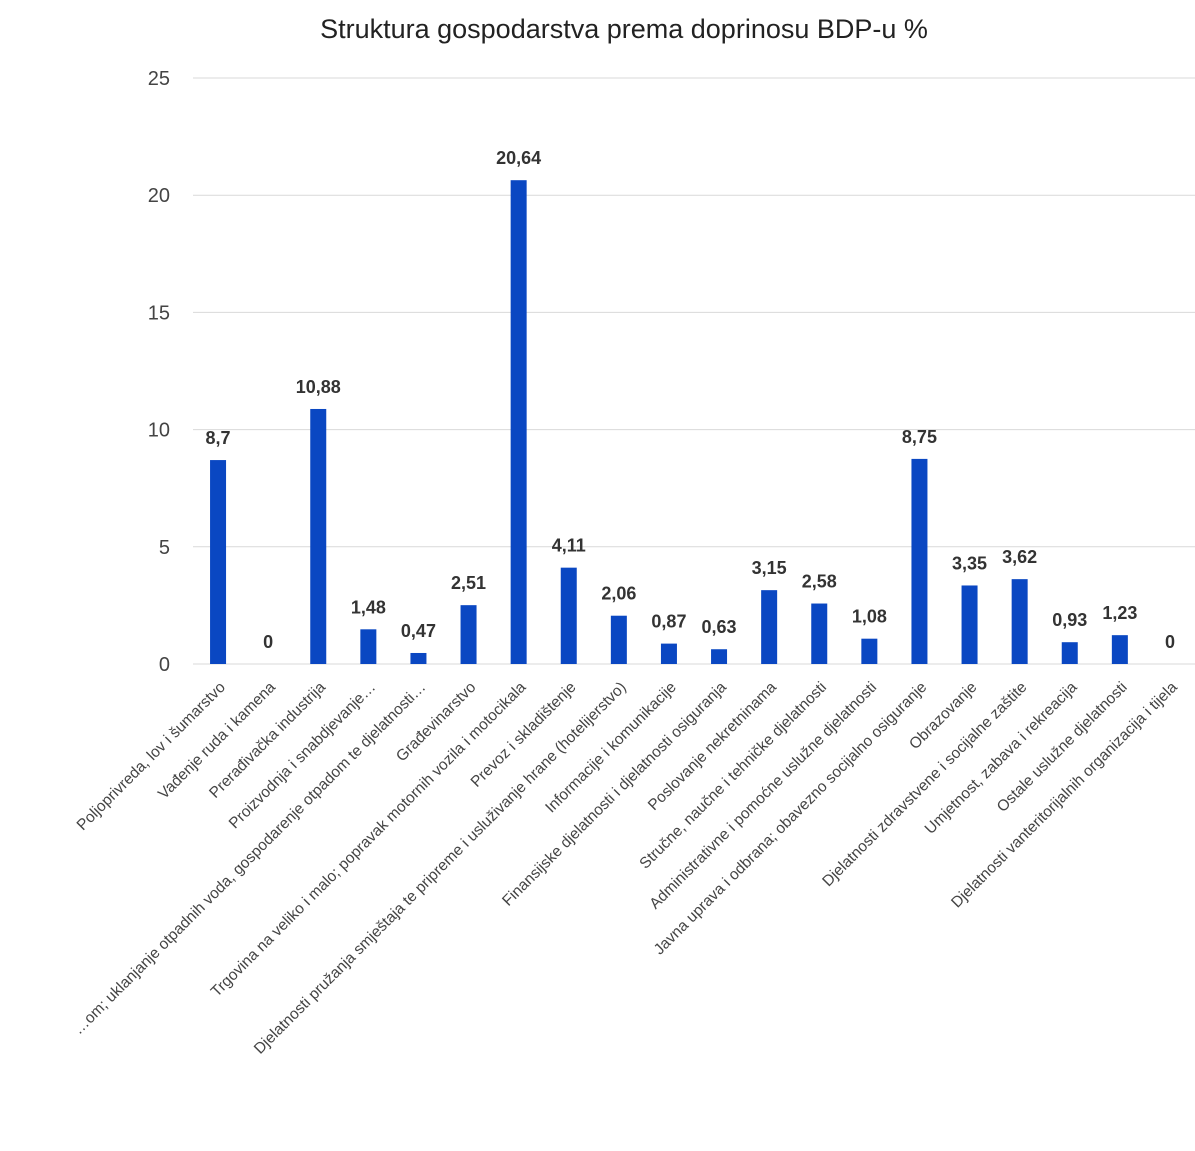 The width and height of the screenshot is (1195, 1151). Describe the element at coordinates (919, 437) in the screenshot. I see `data-label: 8,75` at that location.